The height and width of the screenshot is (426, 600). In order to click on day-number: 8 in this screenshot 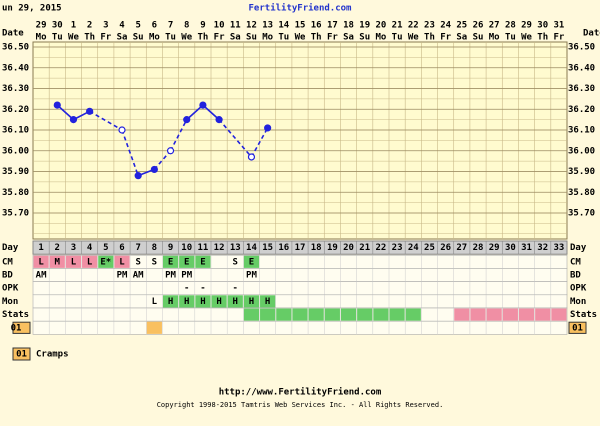, I will do `click(154, 248)`.